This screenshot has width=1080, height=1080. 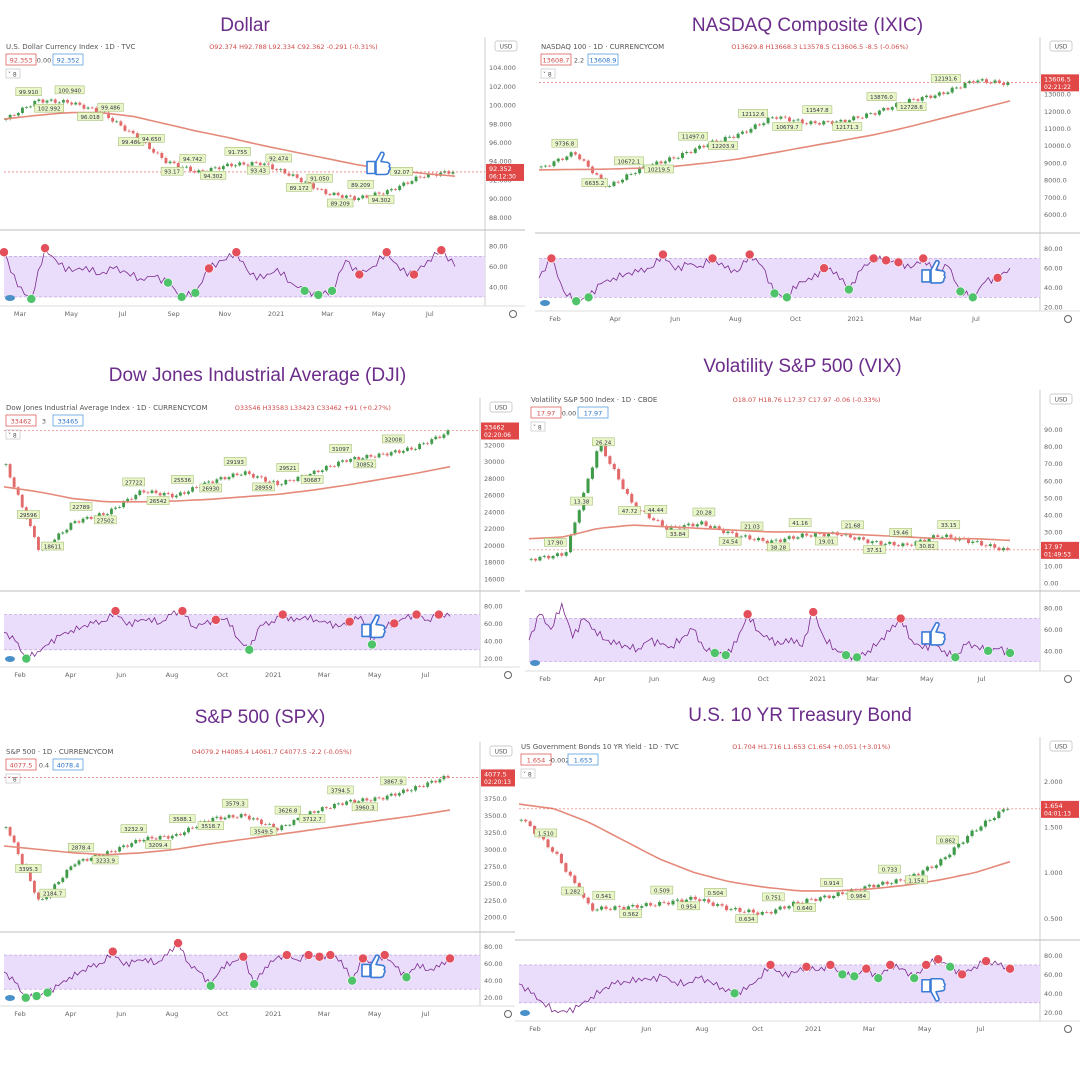 What do you see at coordinates (1053, 515) in the screenshot?
I see `price-axis-tick-label: 40.00` at bounding box center [1053, 515].